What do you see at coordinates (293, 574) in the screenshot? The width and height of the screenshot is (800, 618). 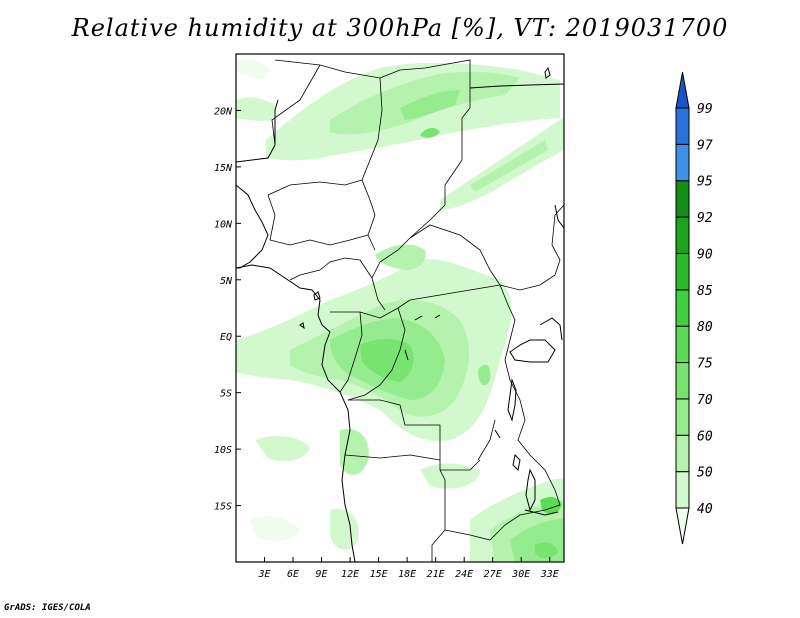 I see `lon-tick-label: 6E` at bounding box center [293, 574].